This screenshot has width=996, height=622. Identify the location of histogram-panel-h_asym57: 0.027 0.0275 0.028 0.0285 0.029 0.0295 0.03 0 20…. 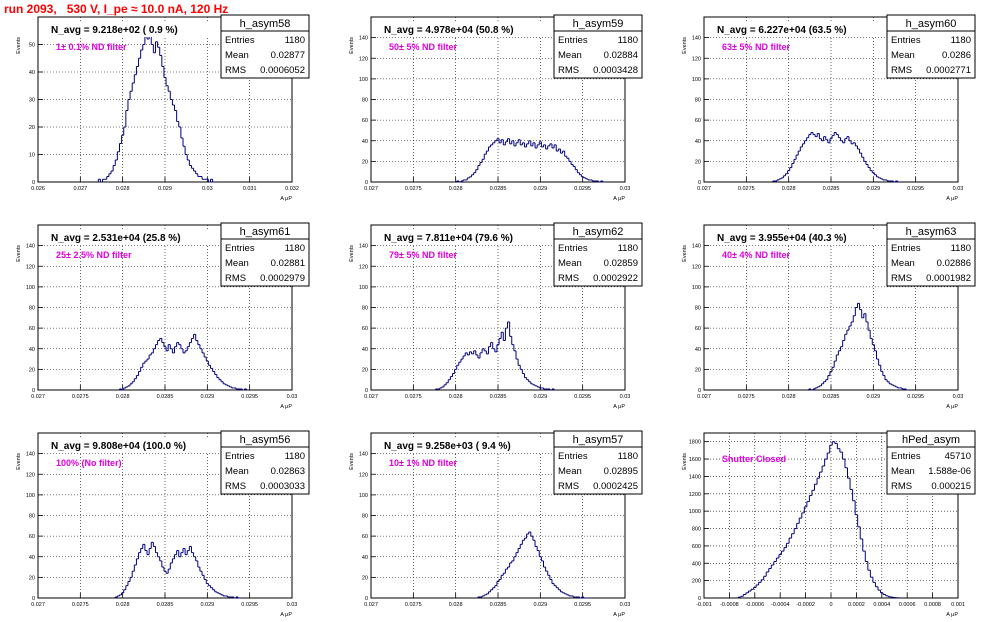
(496, 524).